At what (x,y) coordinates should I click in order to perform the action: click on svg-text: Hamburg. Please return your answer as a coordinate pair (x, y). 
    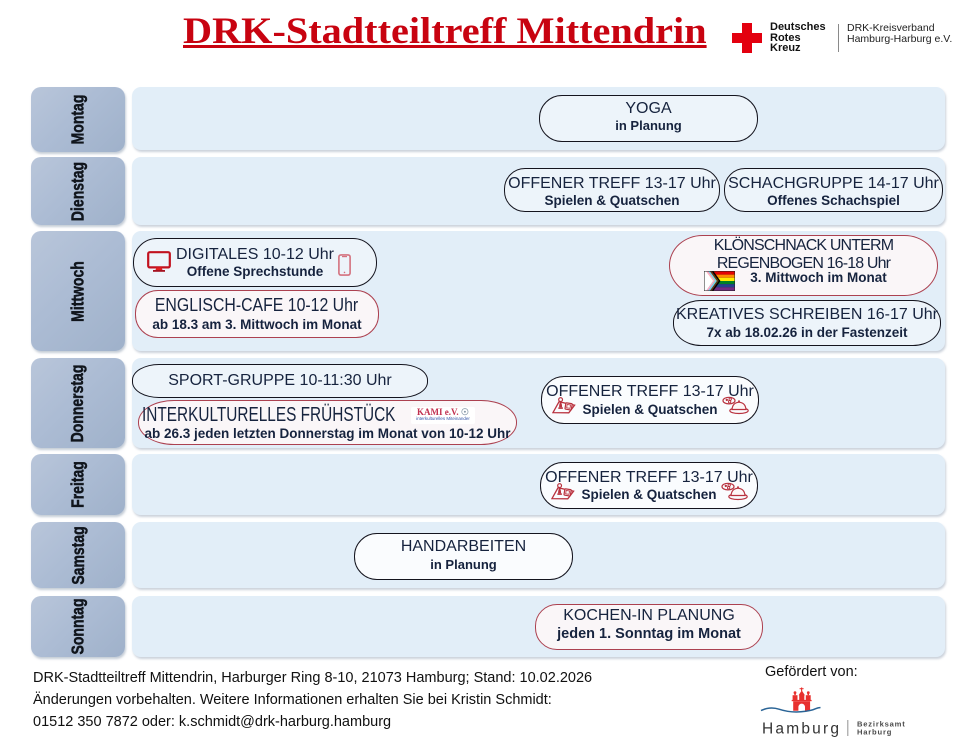
    Looking at the image, I should click on (801, 729).